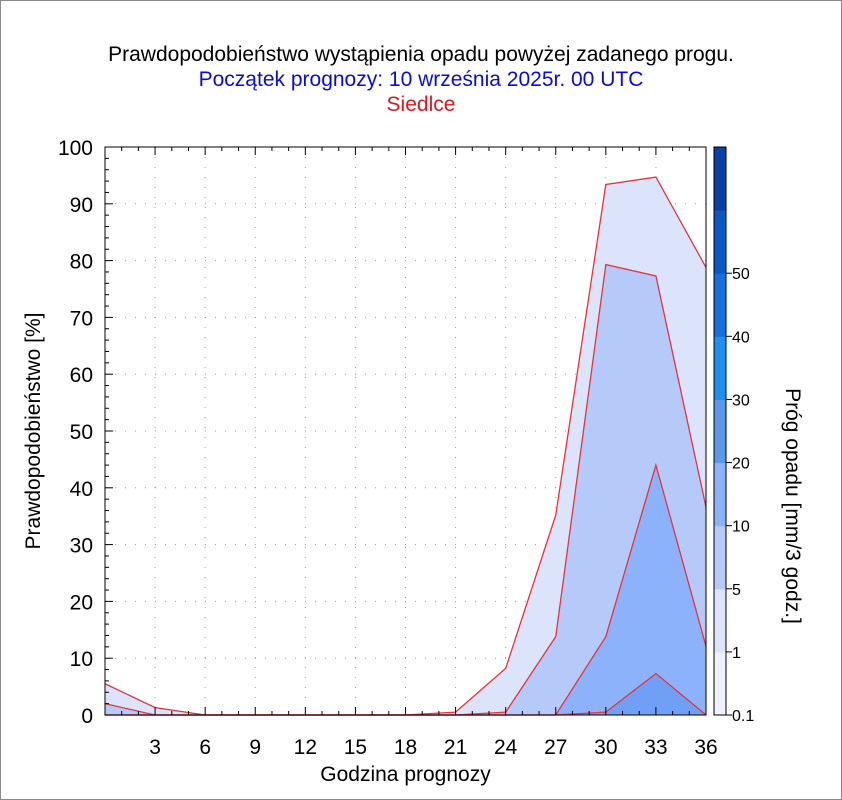 The image size is (842, 800). Describe the element at coordinates (81, 602) in the screenshot. I see `y-tick-label: 20` at that location.